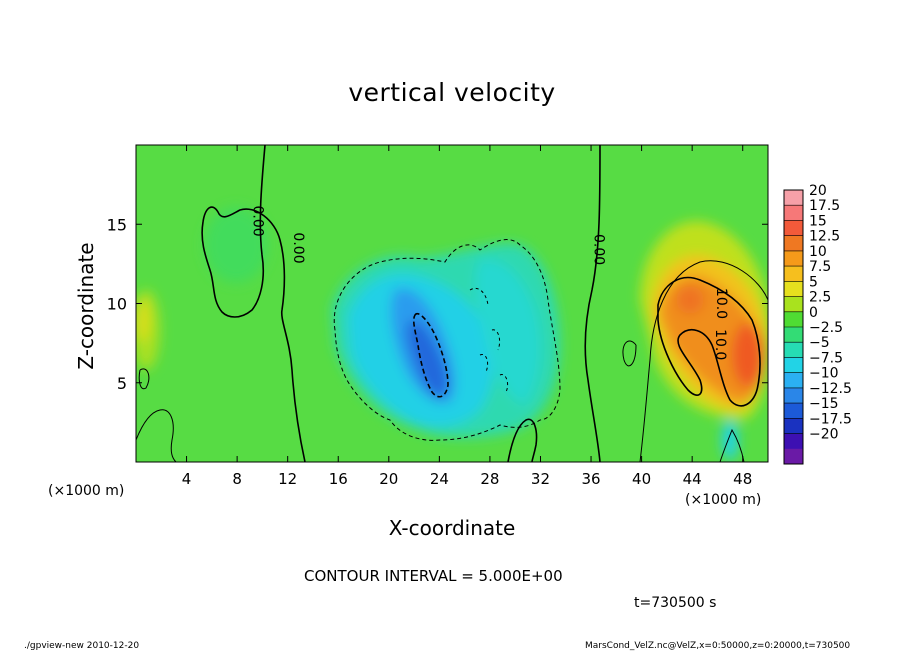 The height and width of the screenshot is (654, 904). I want to click on x-tick-label: 16, so click(338, 479).